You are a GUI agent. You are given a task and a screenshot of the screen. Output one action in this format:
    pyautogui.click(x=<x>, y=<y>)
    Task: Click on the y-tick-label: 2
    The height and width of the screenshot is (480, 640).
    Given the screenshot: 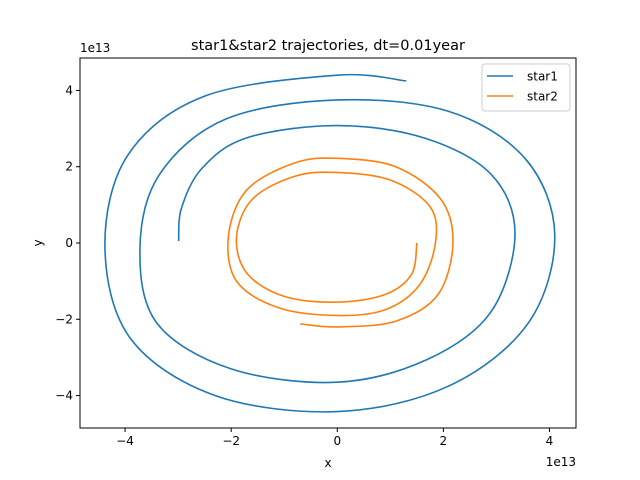 What is the action you would take?
    pyautogui.click(x=69, y=167)
    